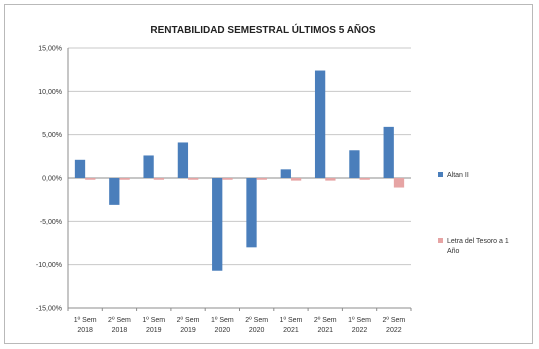 The height and width of the screenshot is (349, 539). Describe the element at coordinates (478, 241) in the screenshot. I see `legend-label: Letra del Tesoro a 1` at that location.